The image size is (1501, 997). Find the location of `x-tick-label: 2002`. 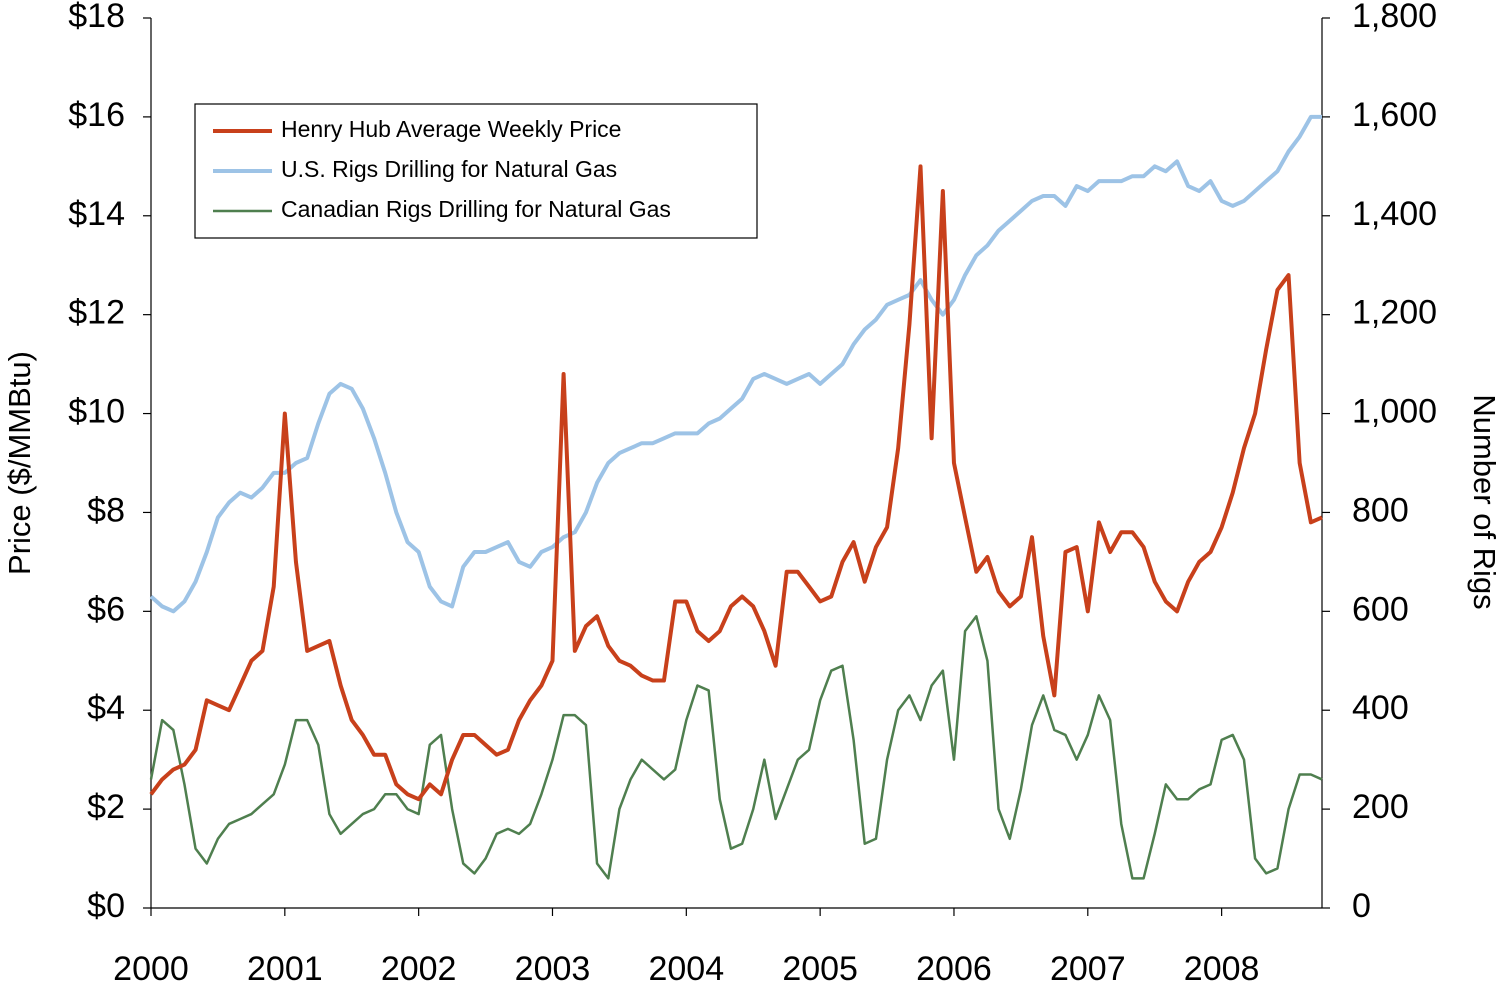

x-tick-label: 2002 is located at coordinates (419, 969).